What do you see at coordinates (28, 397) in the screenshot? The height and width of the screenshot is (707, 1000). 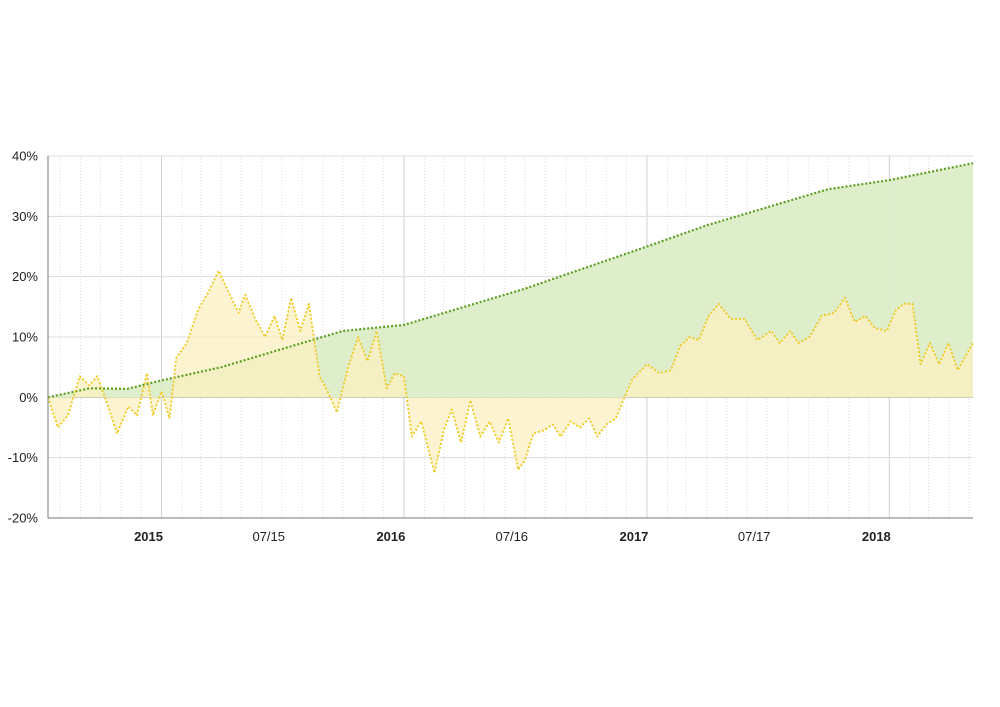 I see `y-tick-label: 0%` at bounding box center [28, 397].